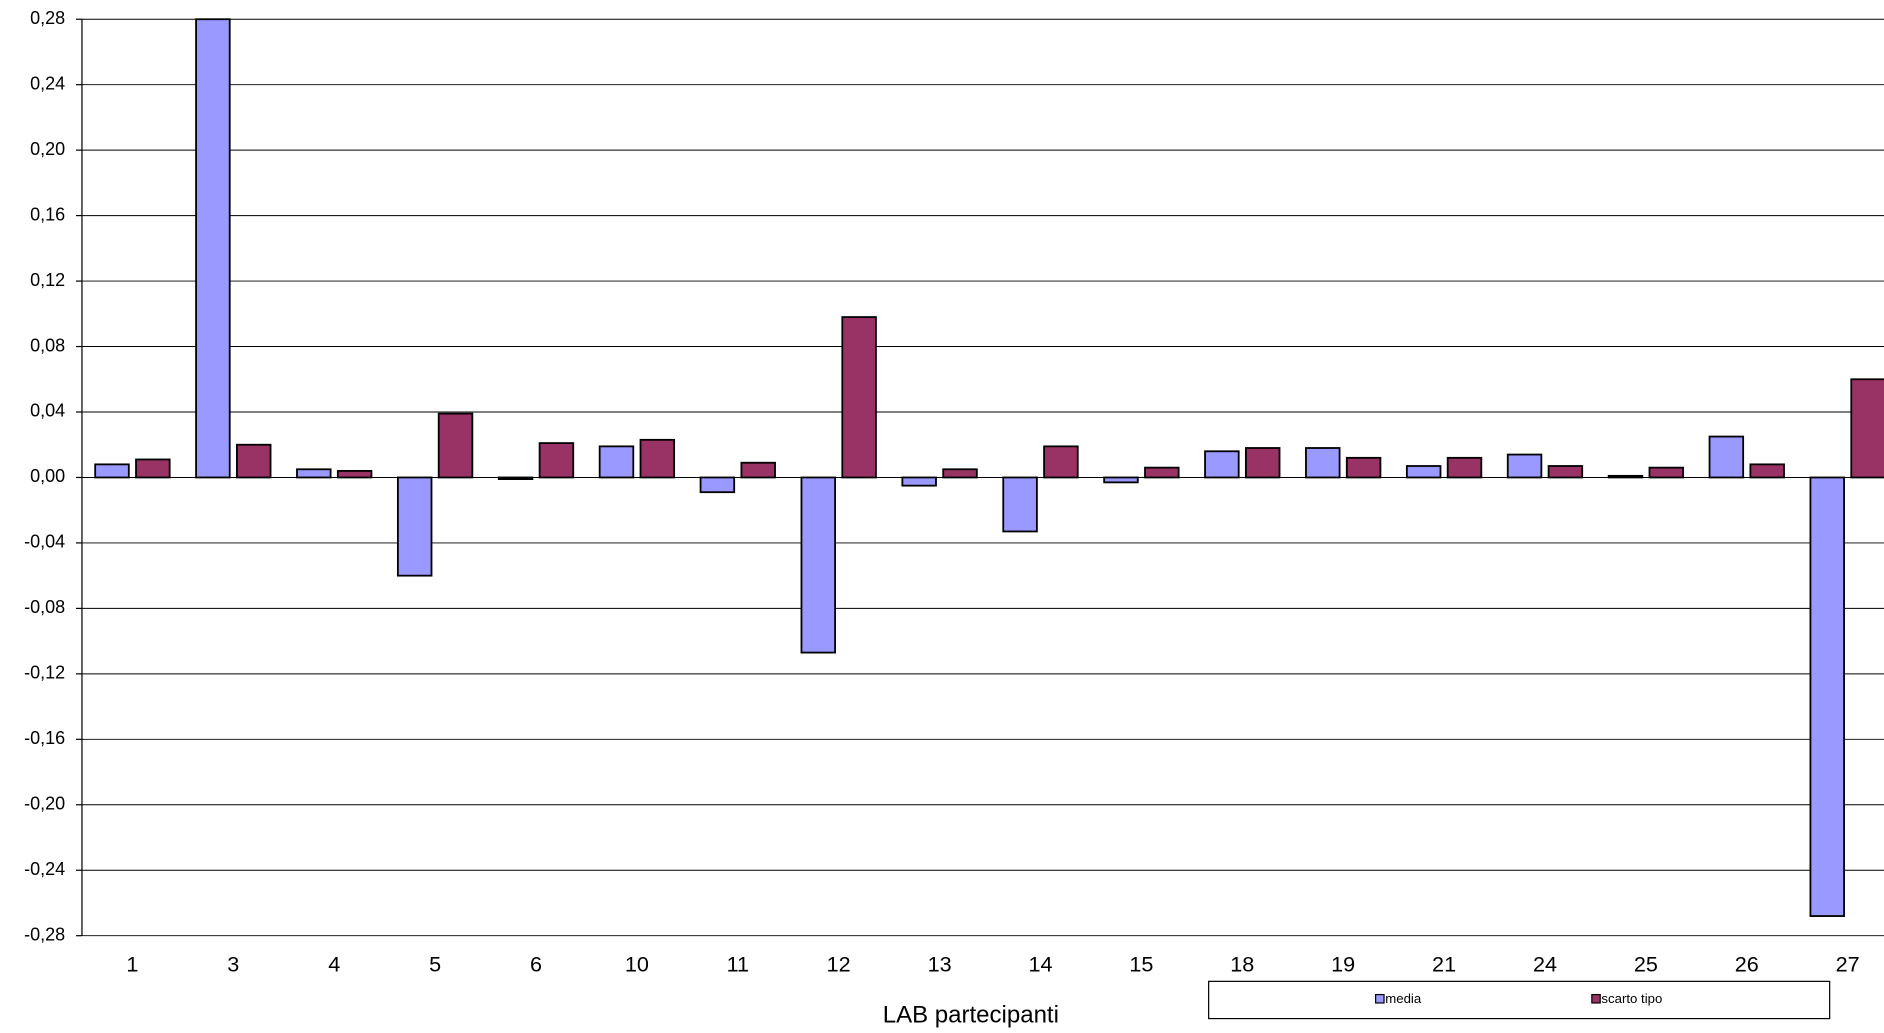 Image resolution: width=1884 pixels, height=1033 pixels. Describe the element at coordinates (47, 280) in the screenshot. I see `y-tick-label: 0,12` at that location.